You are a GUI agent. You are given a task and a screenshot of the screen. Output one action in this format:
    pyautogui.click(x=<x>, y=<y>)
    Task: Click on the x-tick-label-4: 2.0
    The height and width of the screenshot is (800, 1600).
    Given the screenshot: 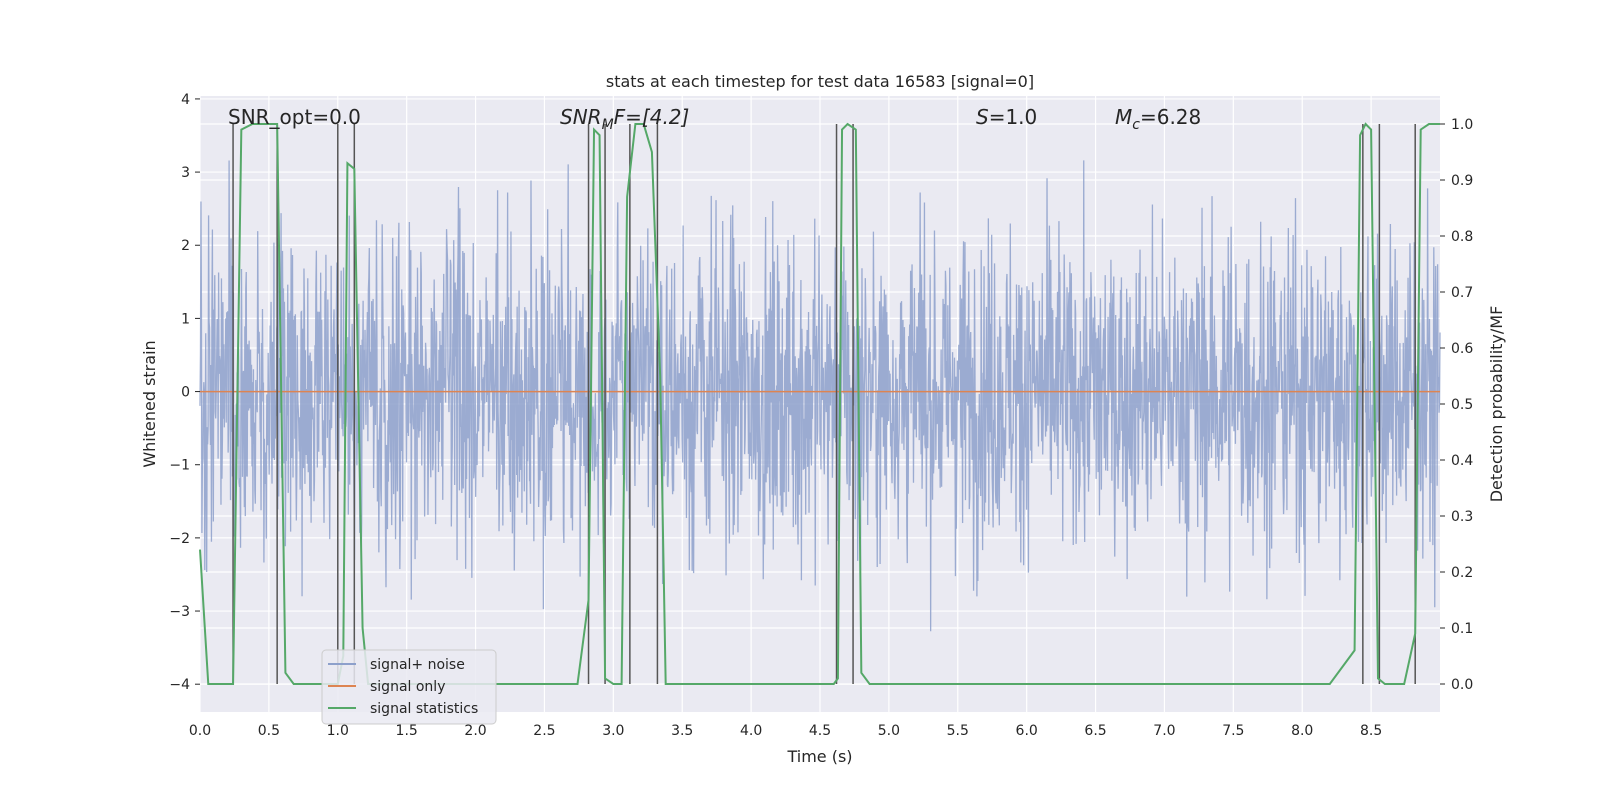 What is the action you would take?
    pyautogui.click(x=475, y=731)
    